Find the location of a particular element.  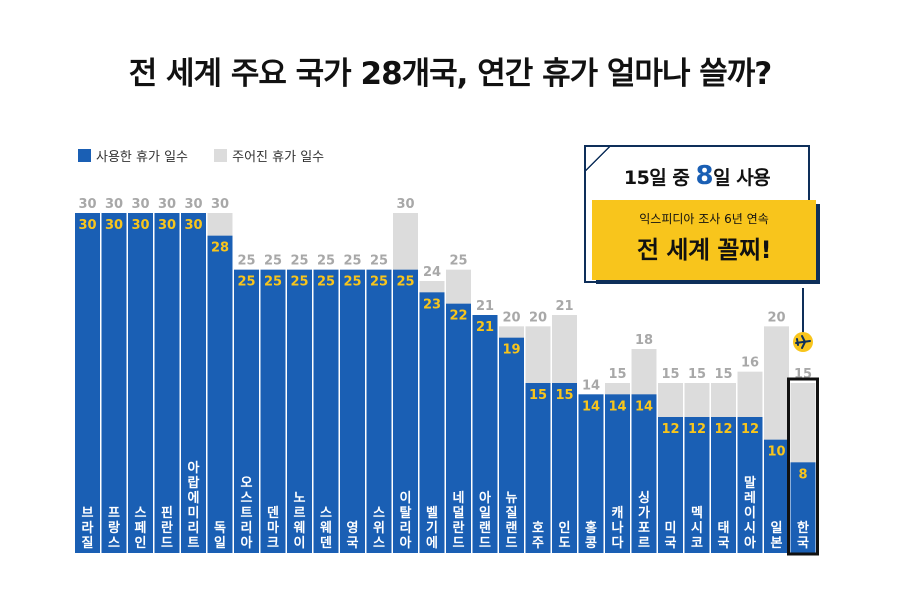

used-value-label: 21 is located at coordinates (485, 327).